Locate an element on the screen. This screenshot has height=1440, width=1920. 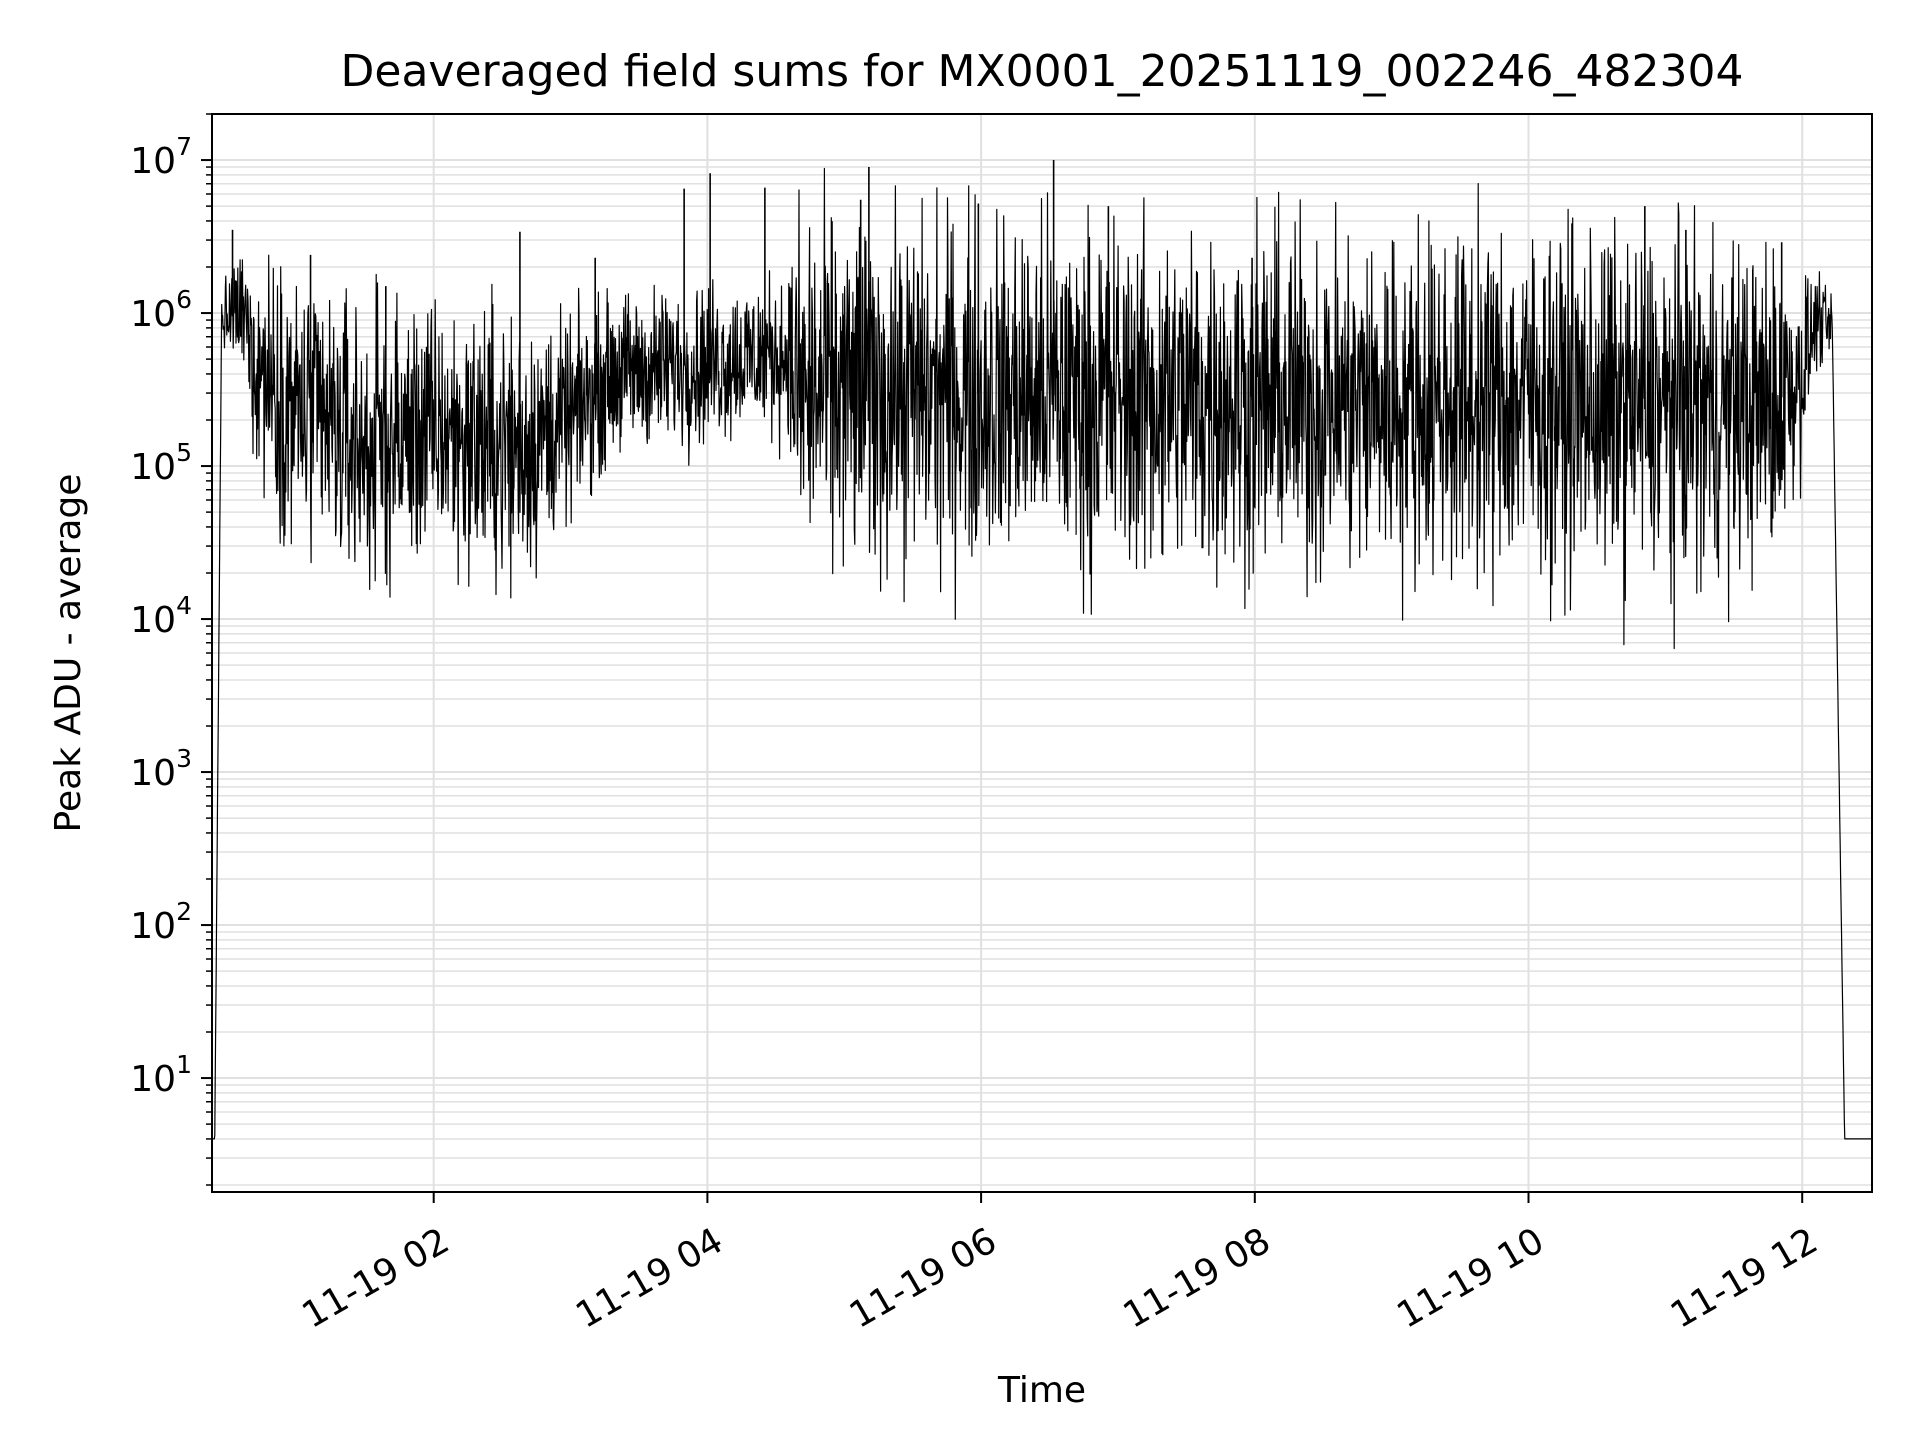
y-tick-label: 10³ is located at coordinates (161, 769).